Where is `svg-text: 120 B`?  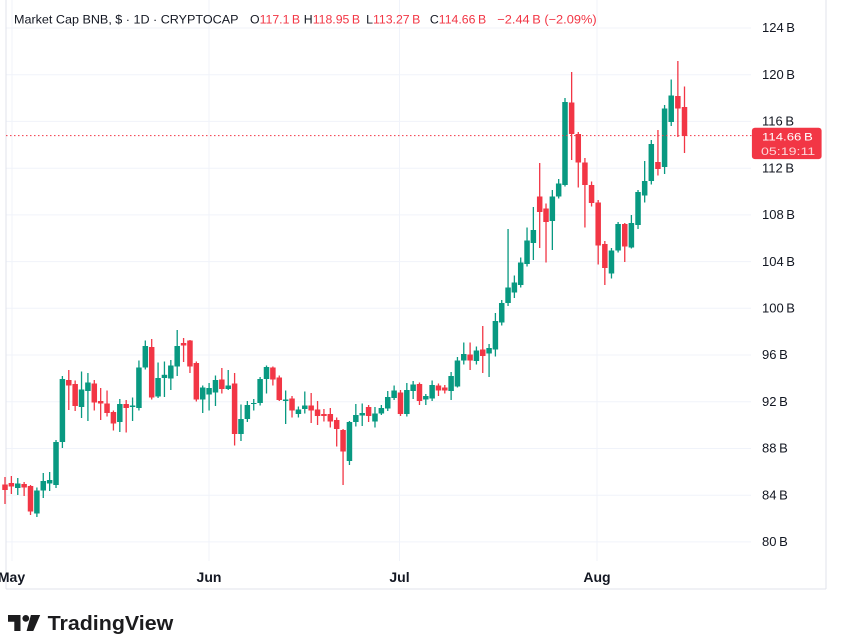 svg-text: 120 B is located at coordinates (778, 74).